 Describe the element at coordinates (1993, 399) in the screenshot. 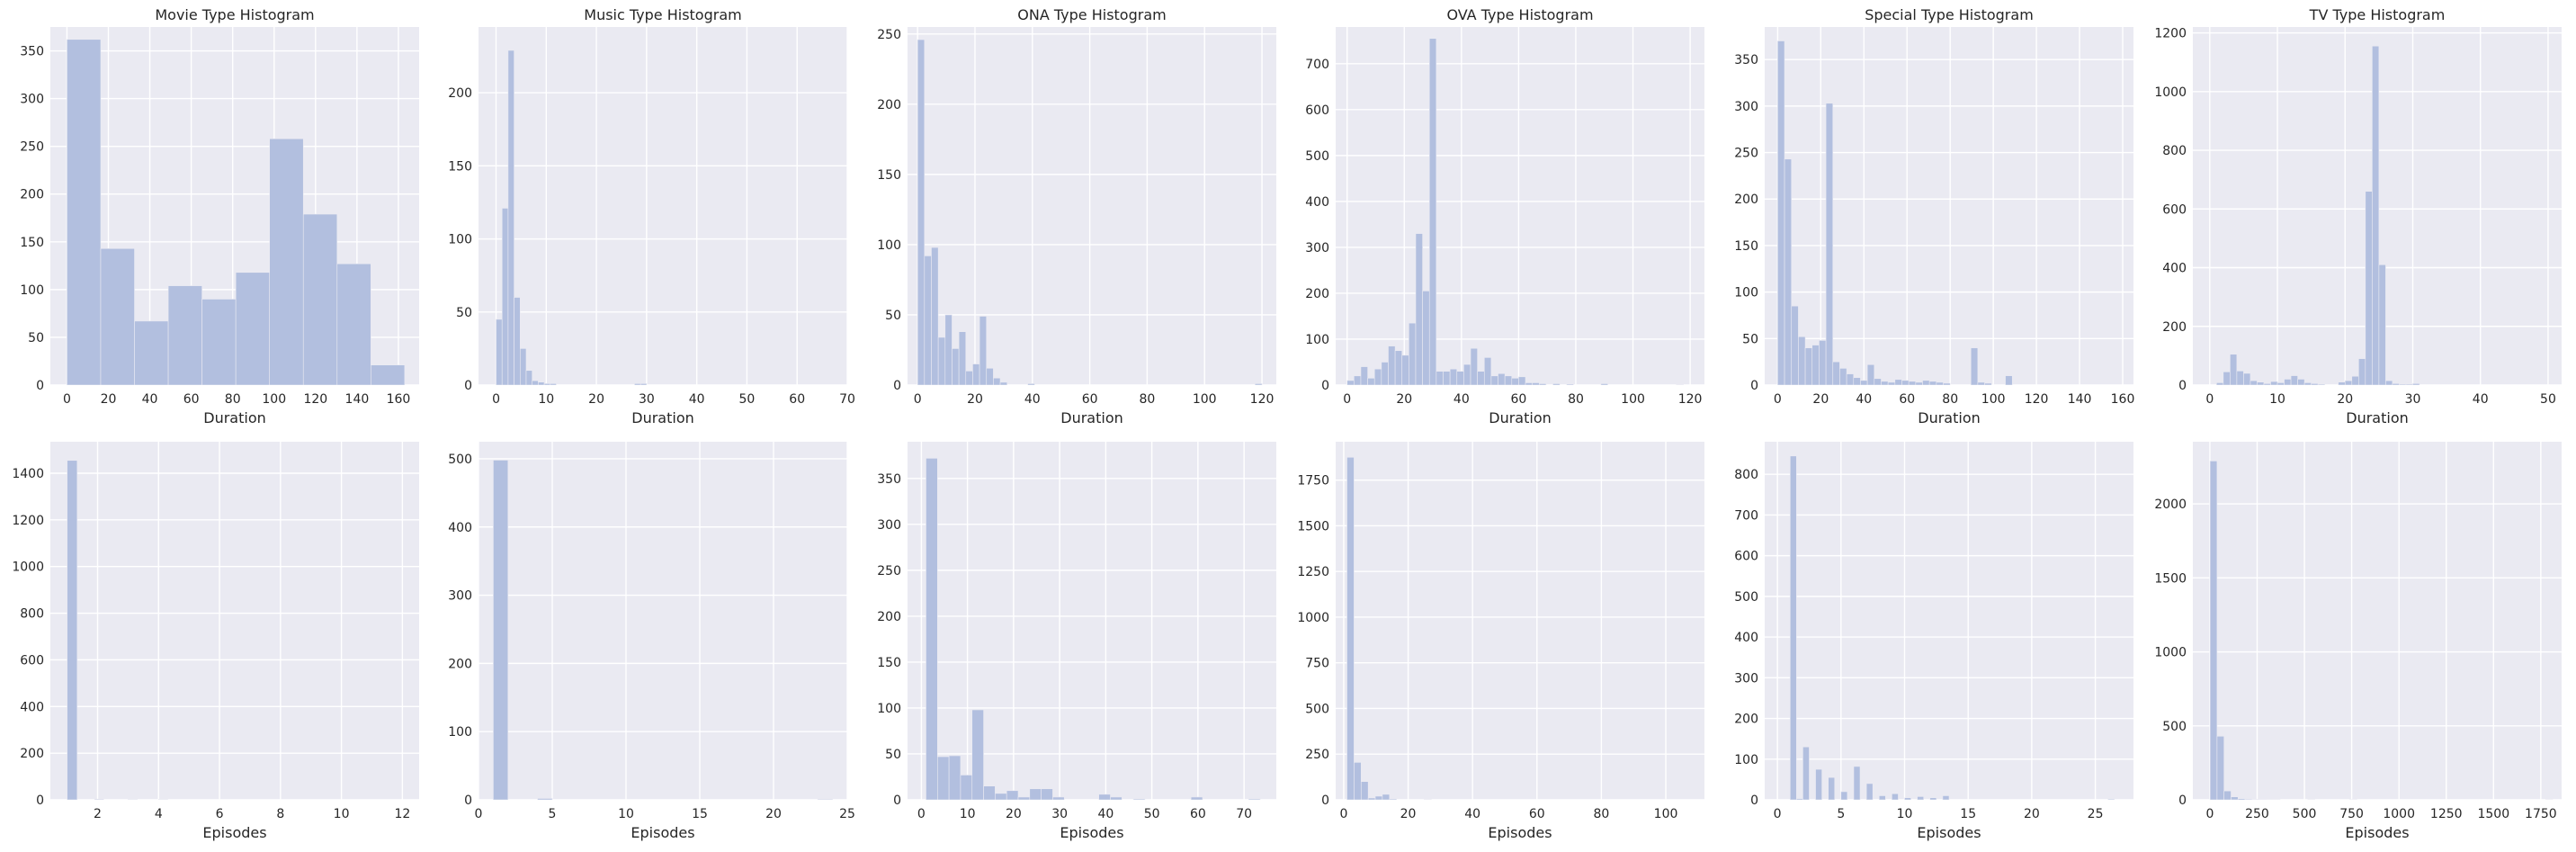

I see `x-tick-label: 100` at that location.